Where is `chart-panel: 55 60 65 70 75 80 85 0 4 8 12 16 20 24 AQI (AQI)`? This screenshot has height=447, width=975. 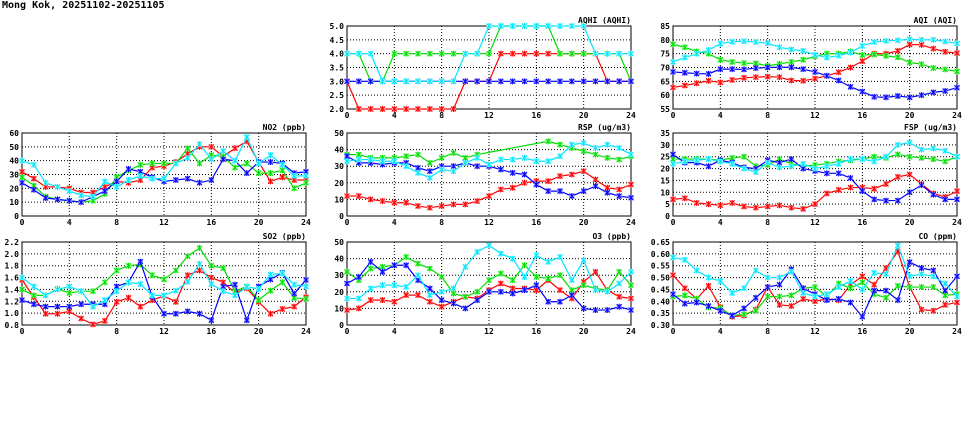
chart-panel: 55 60 65 70 75 80 85 0 4 8 12 16 20 24 AQI (AQI) is located at coordinates (811, 68).